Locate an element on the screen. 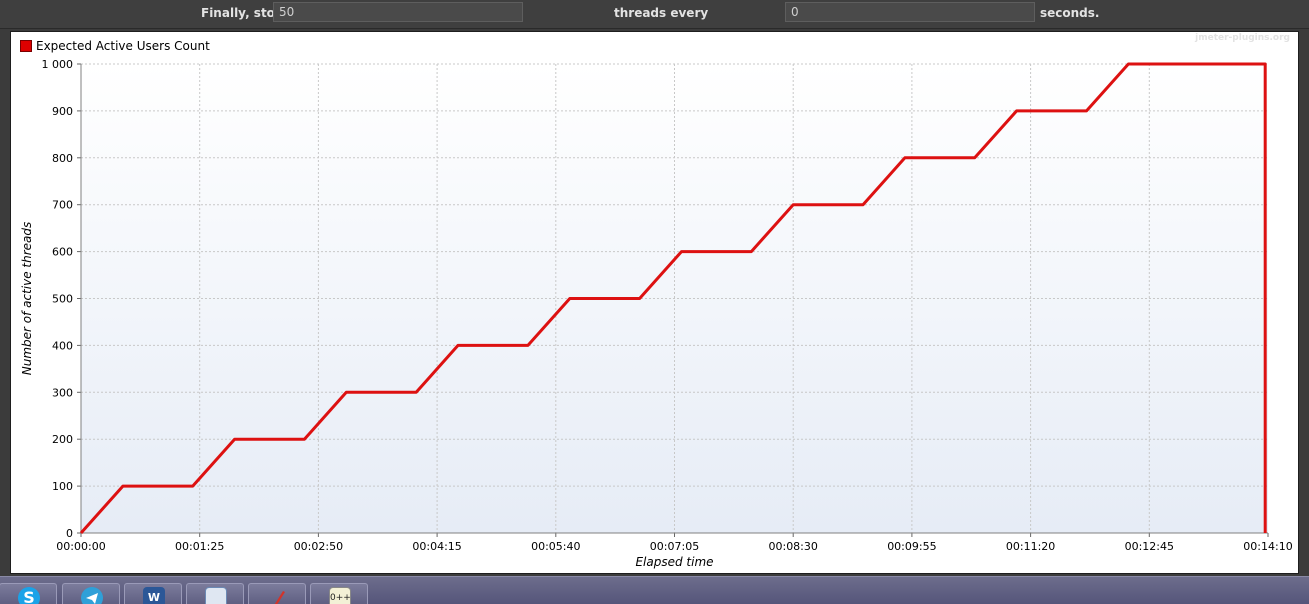  stop-threads-count-input is located at coordinates (398, 12).